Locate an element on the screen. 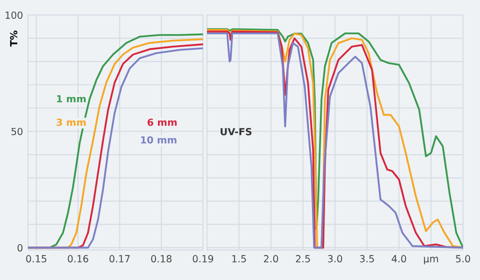 Image resolution: width=480 pixels, height=280 pixels. text: 10 mm is located at coordinates (158, 140).